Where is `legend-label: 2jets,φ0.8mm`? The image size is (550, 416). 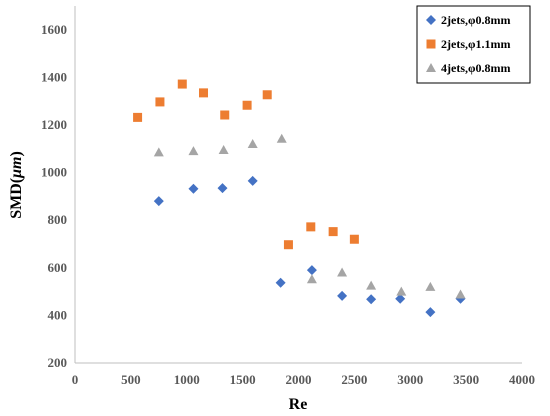
legend-label: 2jets,φ0.8mm is located at coordinates (475, 20).